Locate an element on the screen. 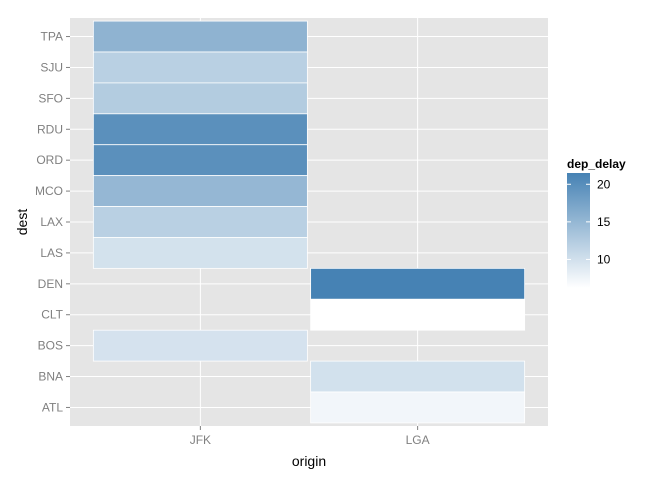  y-tick-label: BOS is located at coordinates (50, 346).